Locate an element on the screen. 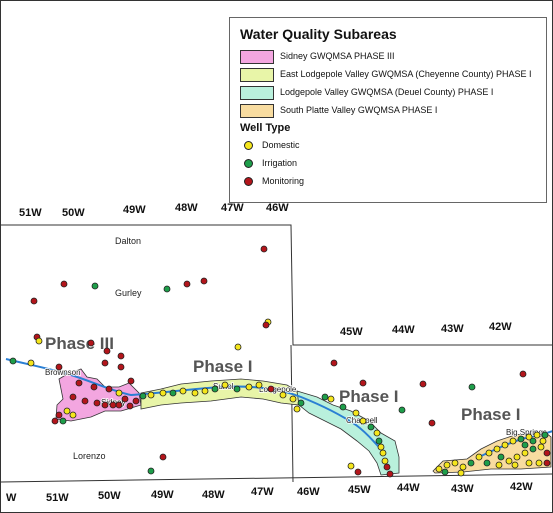  legend-swatch-east-lodgepole is located at coordinates (257, 75).